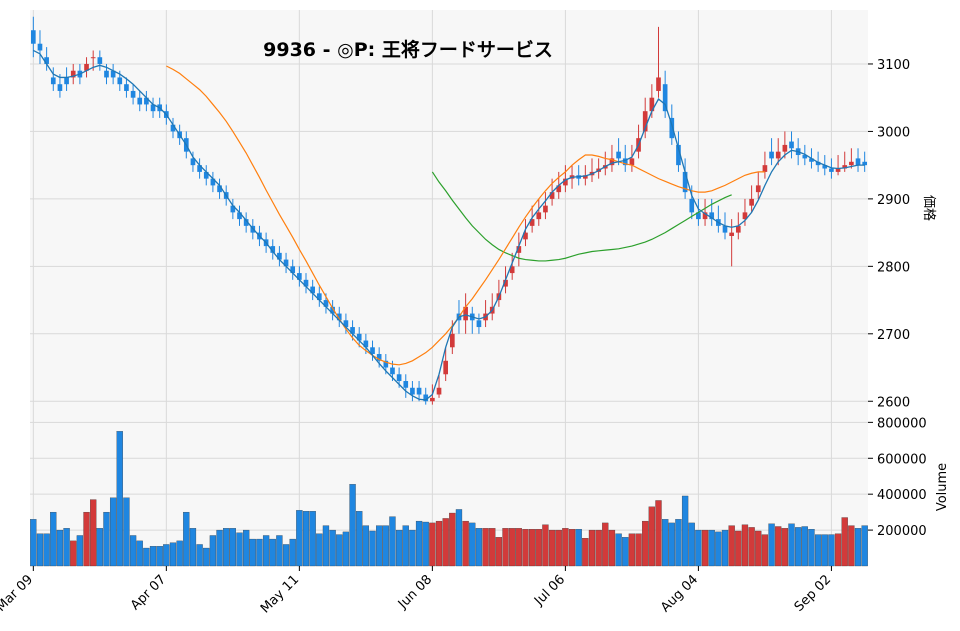 Image resolution: width=960 pixels, height=631 pixels. Describe the element at coordinates (893, 335) in the screenshot. I see `price-tick-label: 2700` at that location.